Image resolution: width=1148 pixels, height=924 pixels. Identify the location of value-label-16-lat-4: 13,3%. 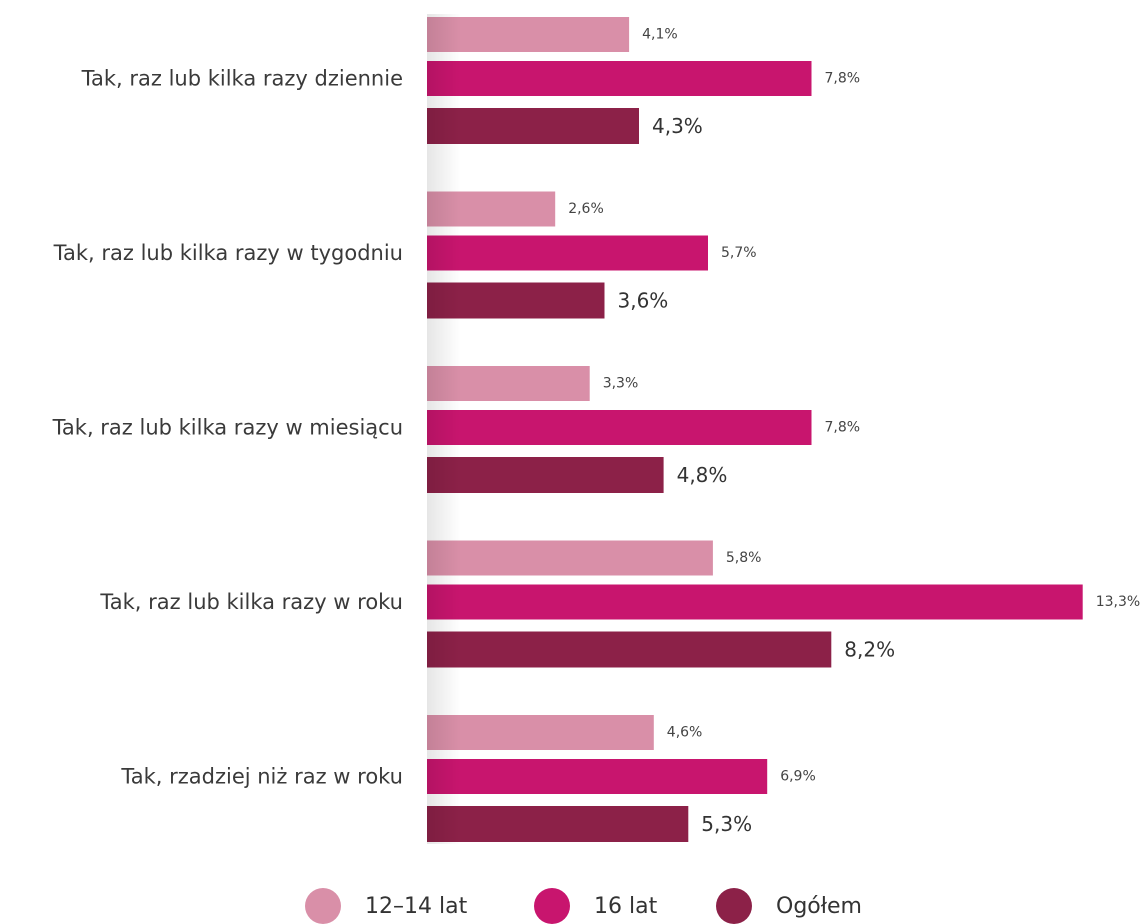
(1118, 602).